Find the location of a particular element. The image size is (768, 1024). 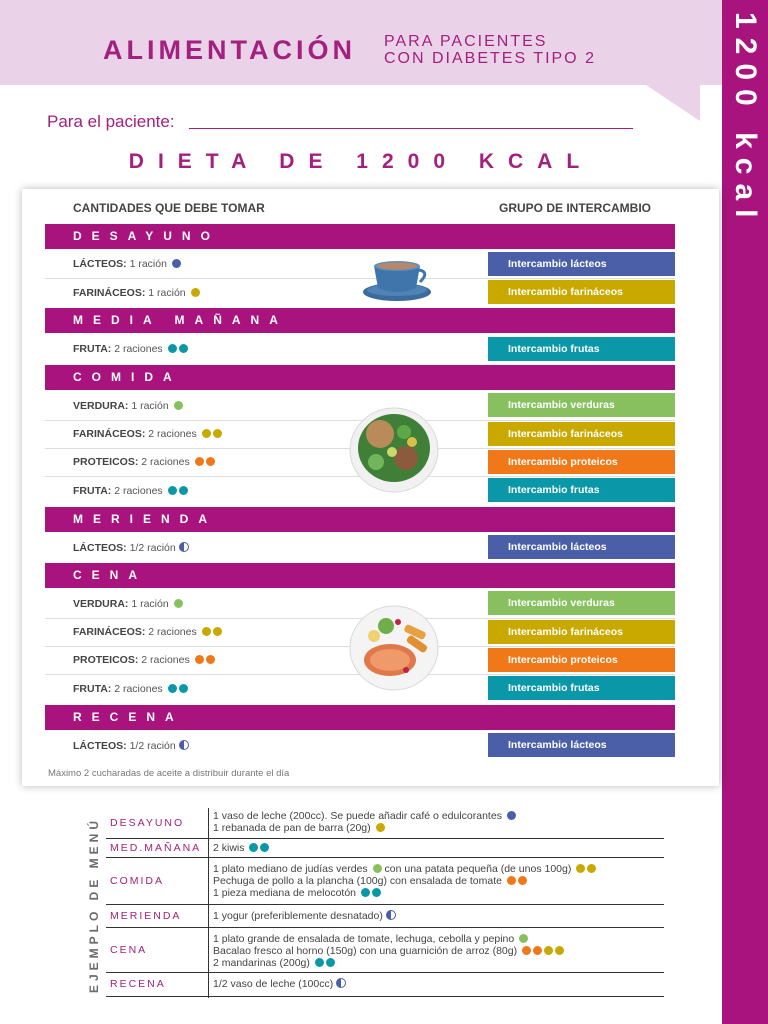

meal-bar-media-manana: MEDIA MAÑANA is located at coordinates (360, 320).